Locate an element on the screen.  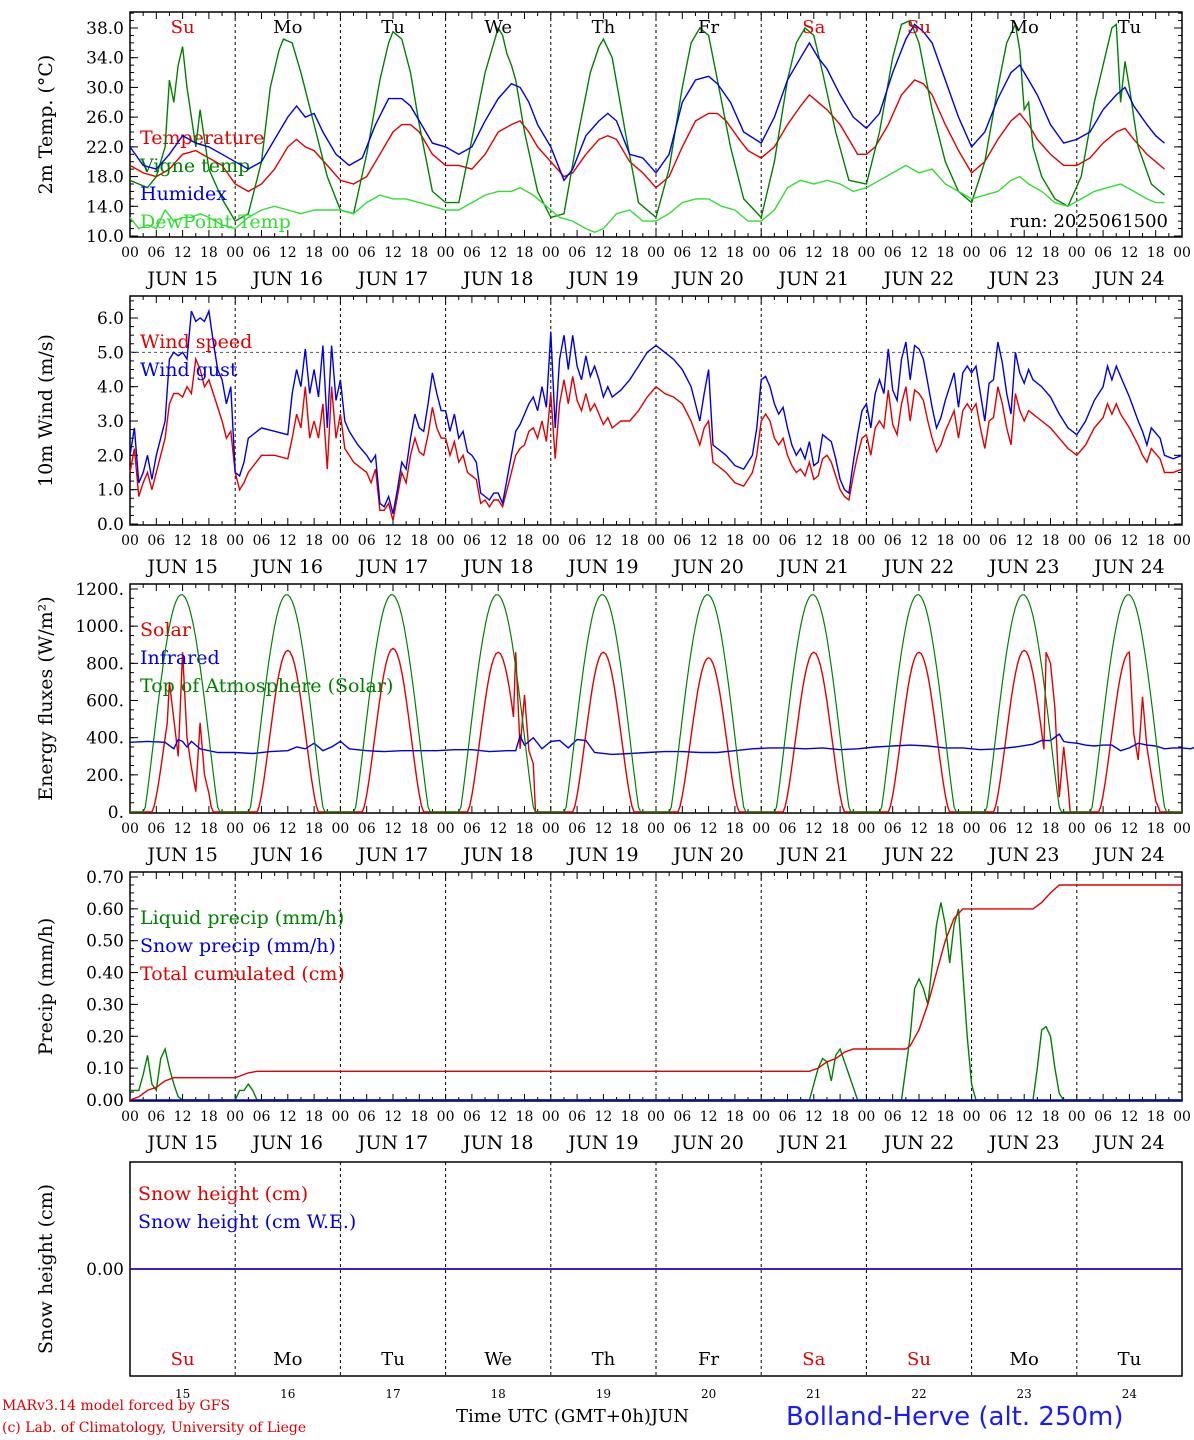
y-tick-label: 0. is located at coordinates (116, 813).